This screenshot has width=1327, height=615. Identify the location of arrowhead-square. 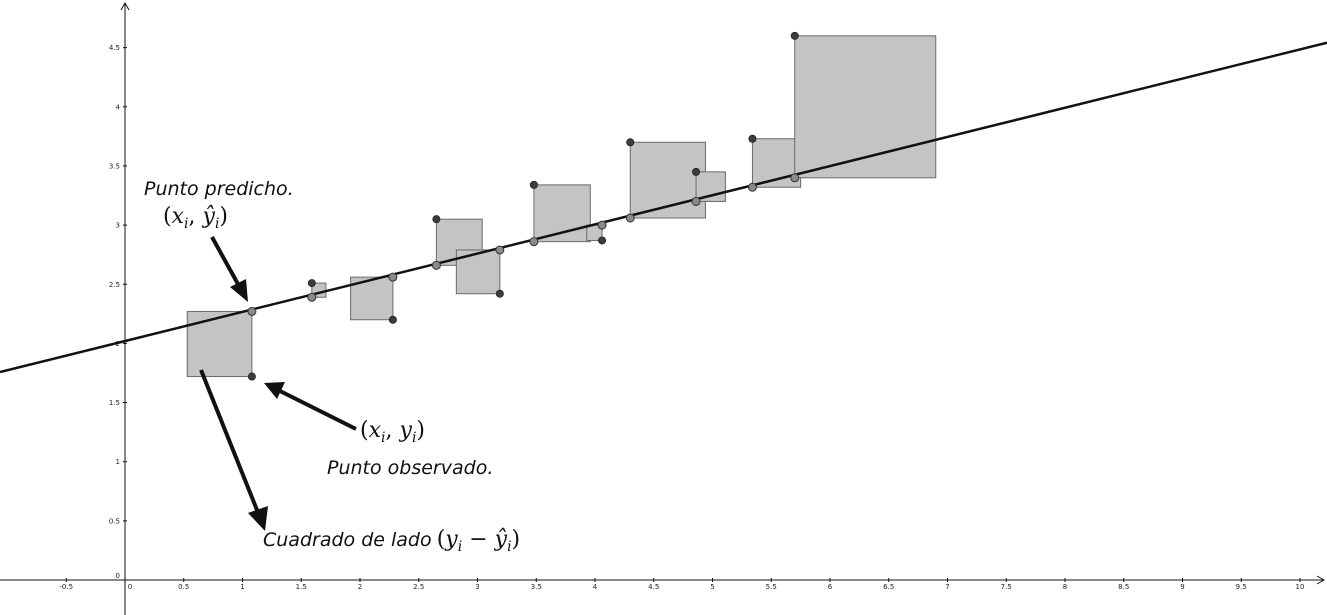
(258, 518).